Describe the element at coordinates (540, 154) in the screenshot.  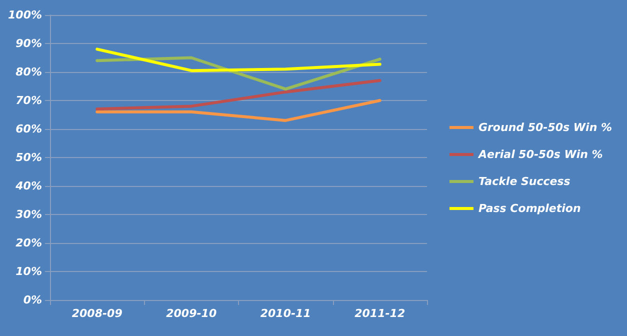
I see `legend-label: Aerial 50-50s Win %` at that location.